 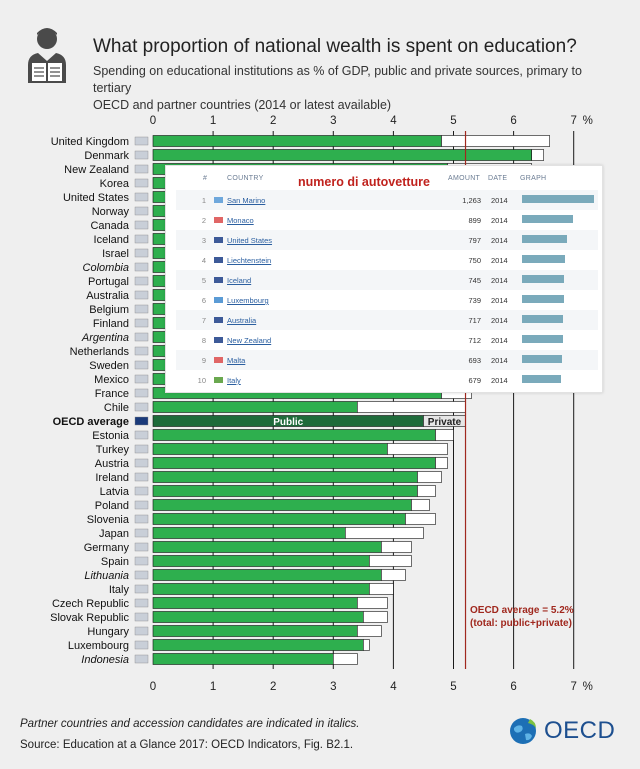 What do you see at coordinates (96, 198) in the screenshot?
I see `country-label: United States` at bounding box center [96, 198].